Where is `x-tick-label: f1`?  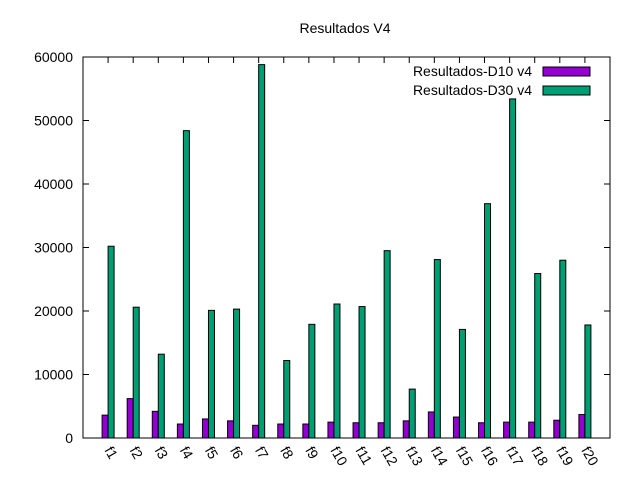 x-tick-label: f1 is located at coordinates (111, 453).